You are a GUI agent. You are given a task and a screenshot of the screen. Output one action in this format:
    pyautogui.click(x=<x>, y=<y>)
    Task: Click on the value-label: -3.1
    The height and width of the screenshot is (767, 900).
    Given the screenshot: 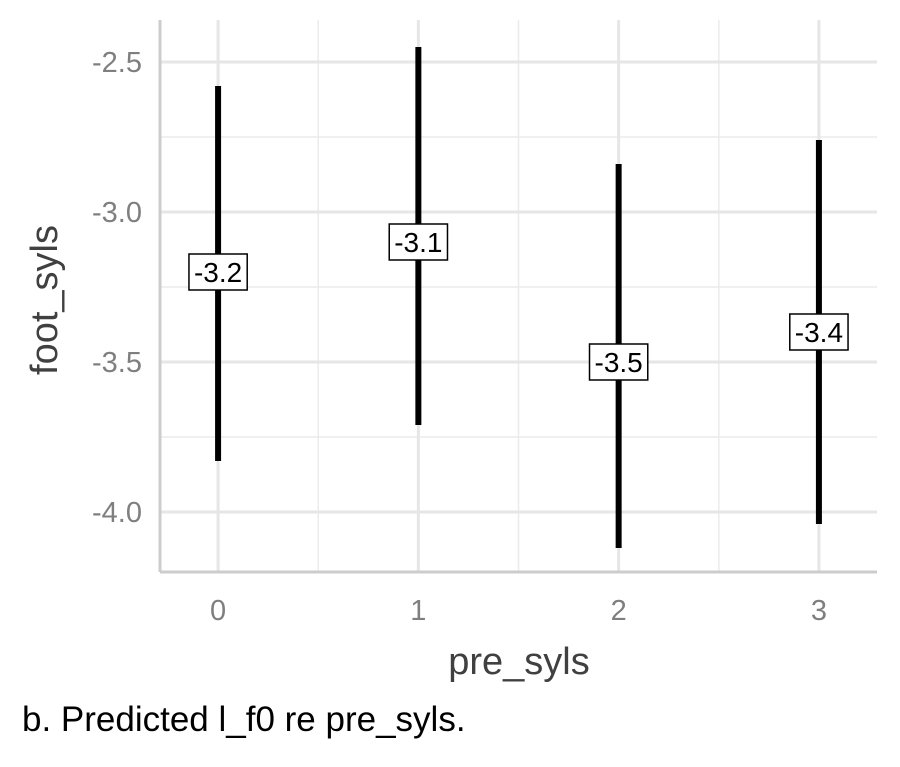 What is the action you would take?
    pyautogui.click(x=418, y=242)
    